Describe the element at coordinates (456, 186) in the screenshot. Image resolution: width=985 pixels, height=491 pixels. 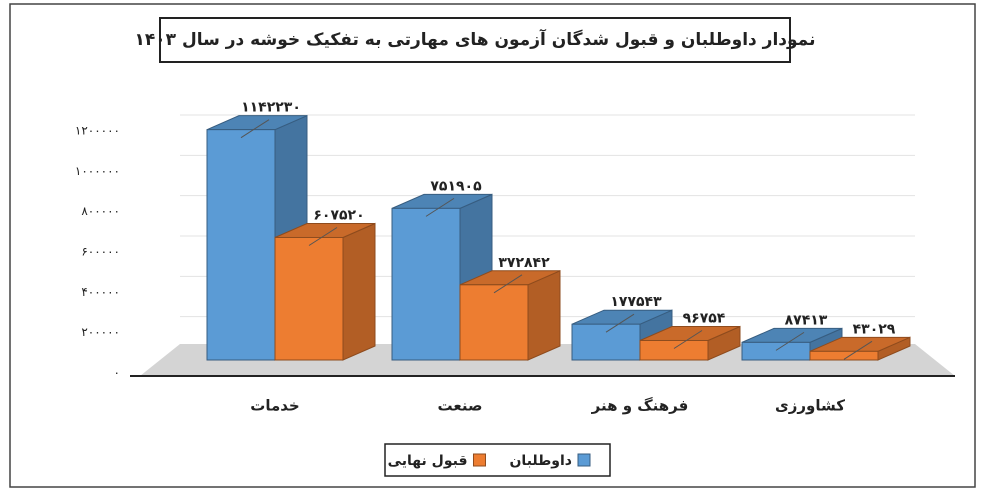
I see `data-label: ۷۵۱۹۰۵` at that location.